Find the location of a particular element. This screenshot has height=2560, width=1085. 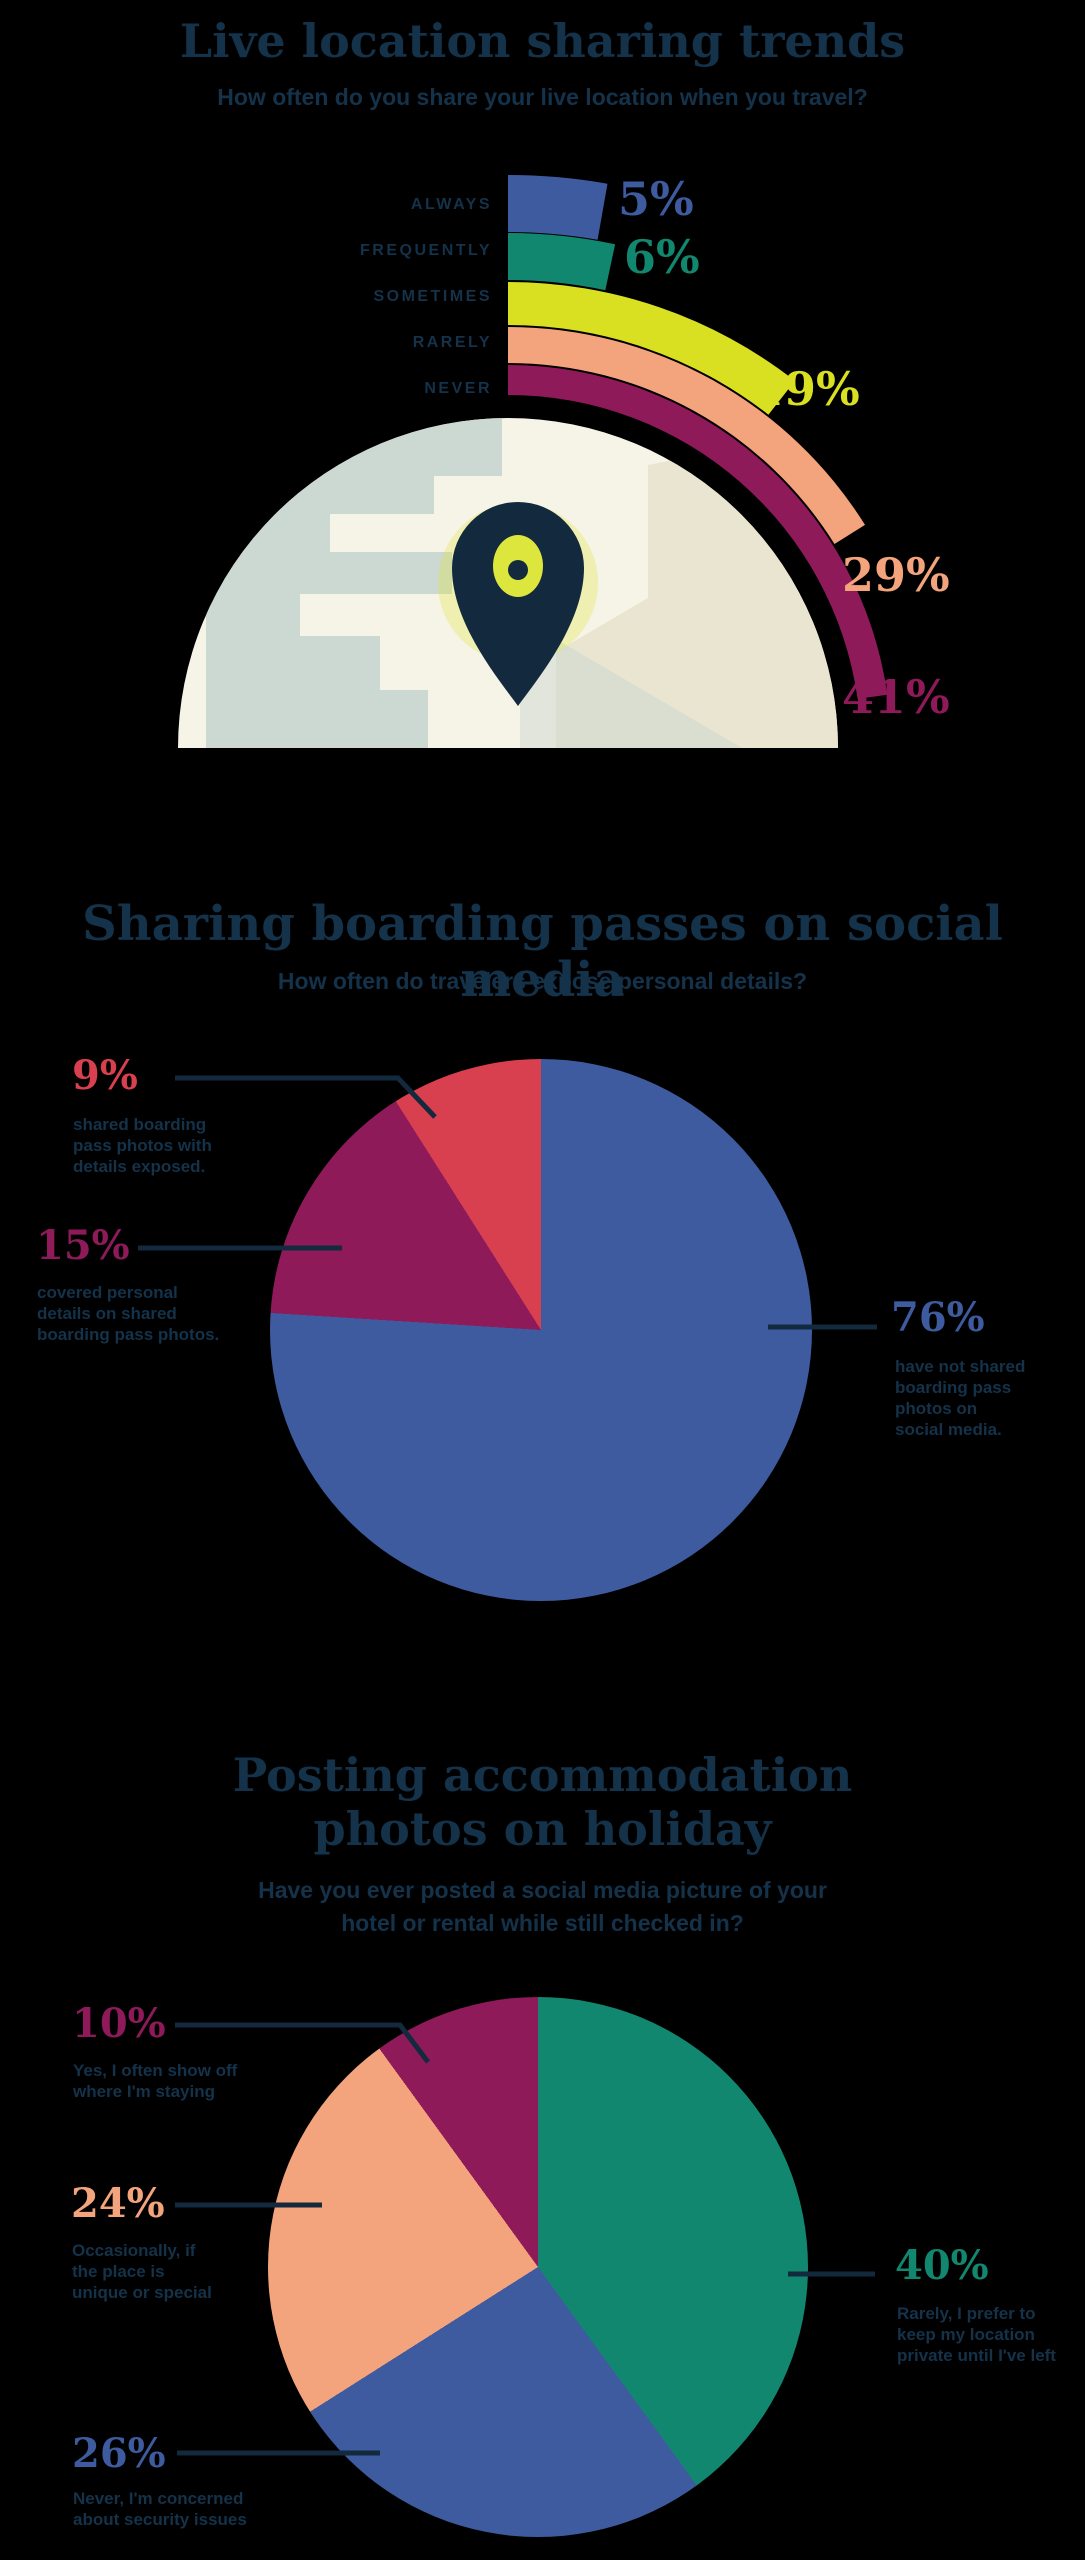

arc-segment-rarely is located at coordinates (686, 435).